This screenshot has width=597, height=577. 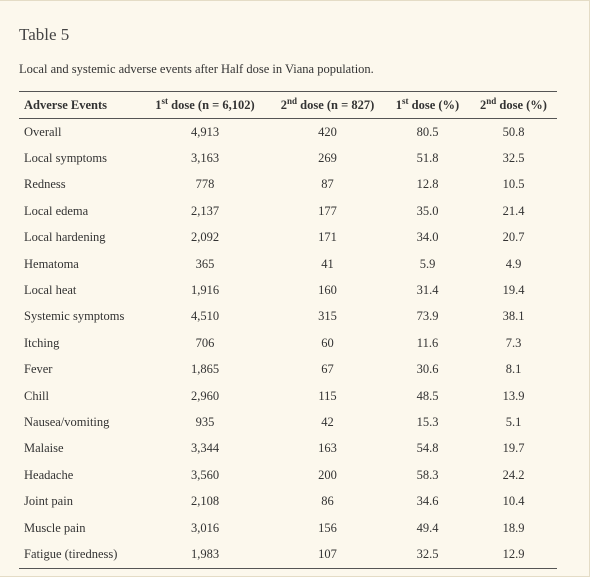 I want to click on table-cell: 4.9, so click(x=513, y=263).